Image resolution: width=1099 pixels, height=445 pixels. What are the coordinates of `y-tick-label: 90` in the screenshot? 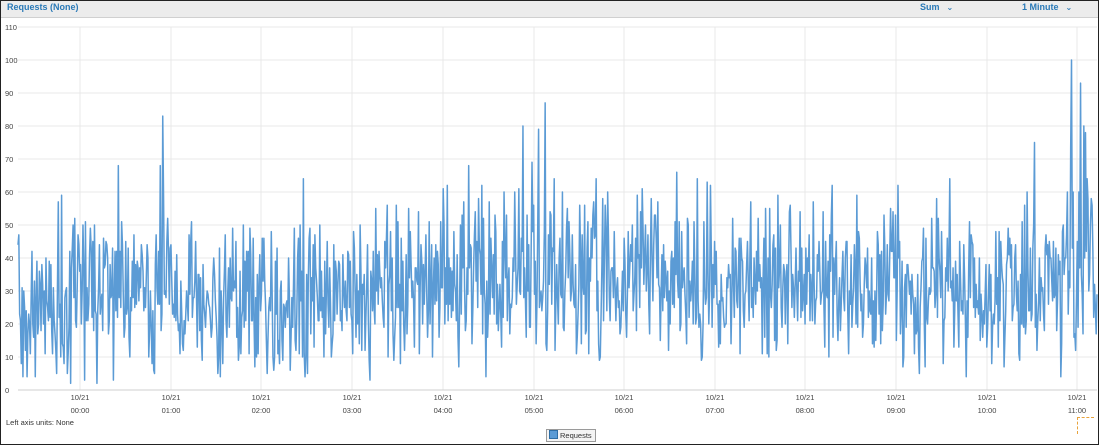 It's located at (9, 93).